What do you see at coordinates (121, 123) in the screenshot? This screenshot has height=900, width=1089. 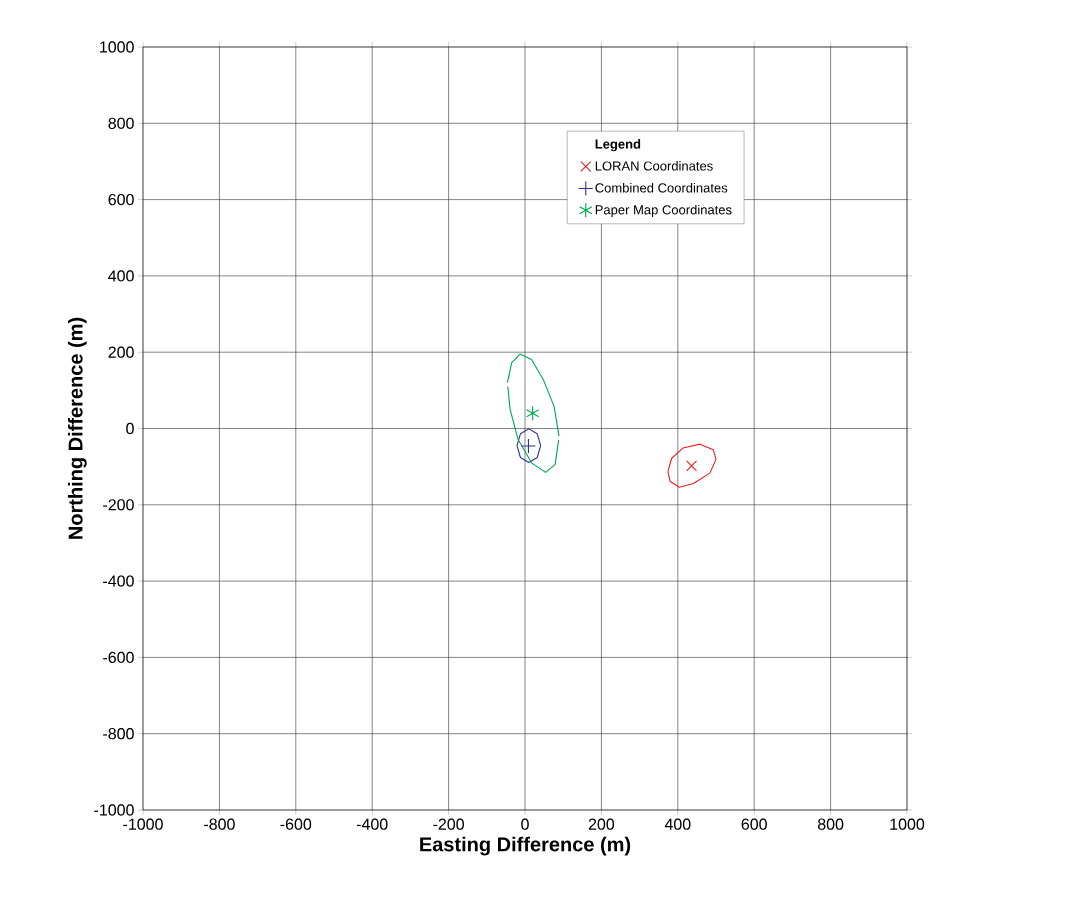 I see `y-tick-label: 800` at bounding box center [121, 123].